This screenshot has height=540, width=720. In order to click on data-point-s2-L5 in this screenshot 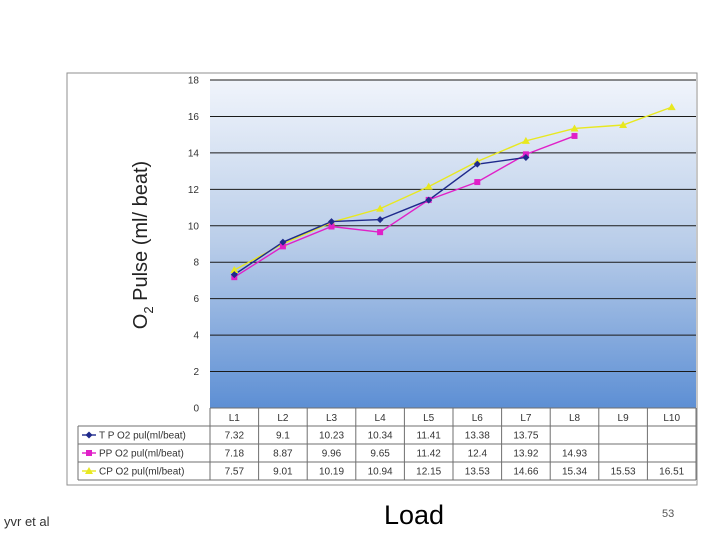, I will do `click(428, 186)`.